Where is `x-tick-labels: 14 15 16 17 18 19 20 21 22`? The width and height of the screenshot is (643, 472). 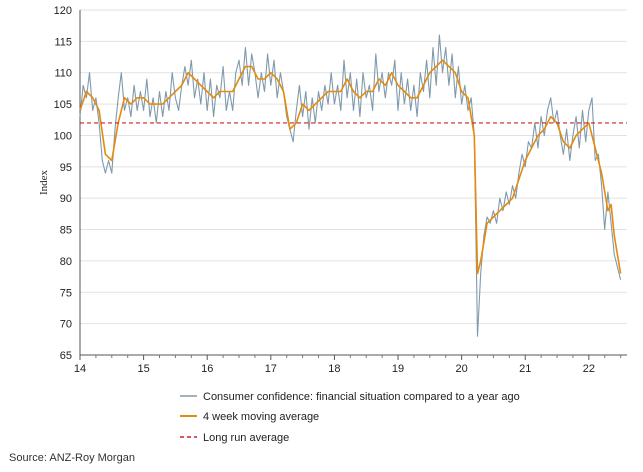 x-tick-labels: 14 15 16 17 18 19 20 21 22 is located at coordinates (334, 369).